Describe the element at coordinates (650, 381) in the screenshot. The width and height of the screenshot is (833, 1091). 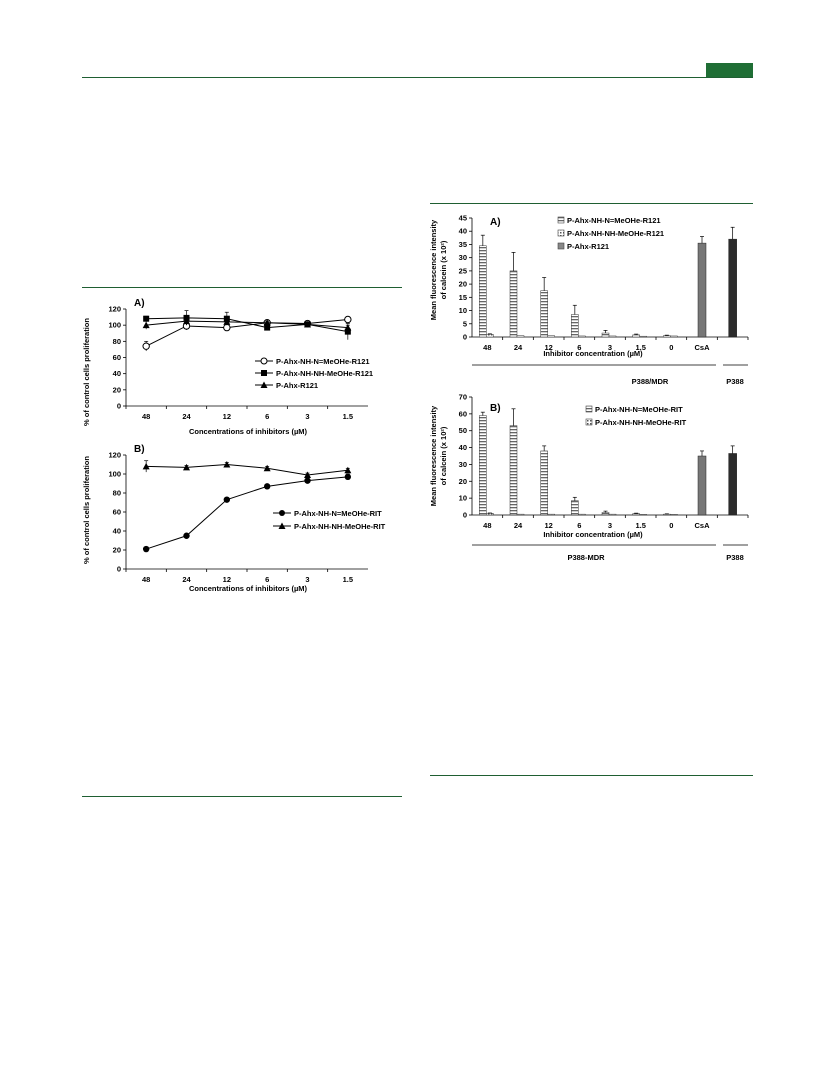
I see `group-label: P388/MDR` at that location.